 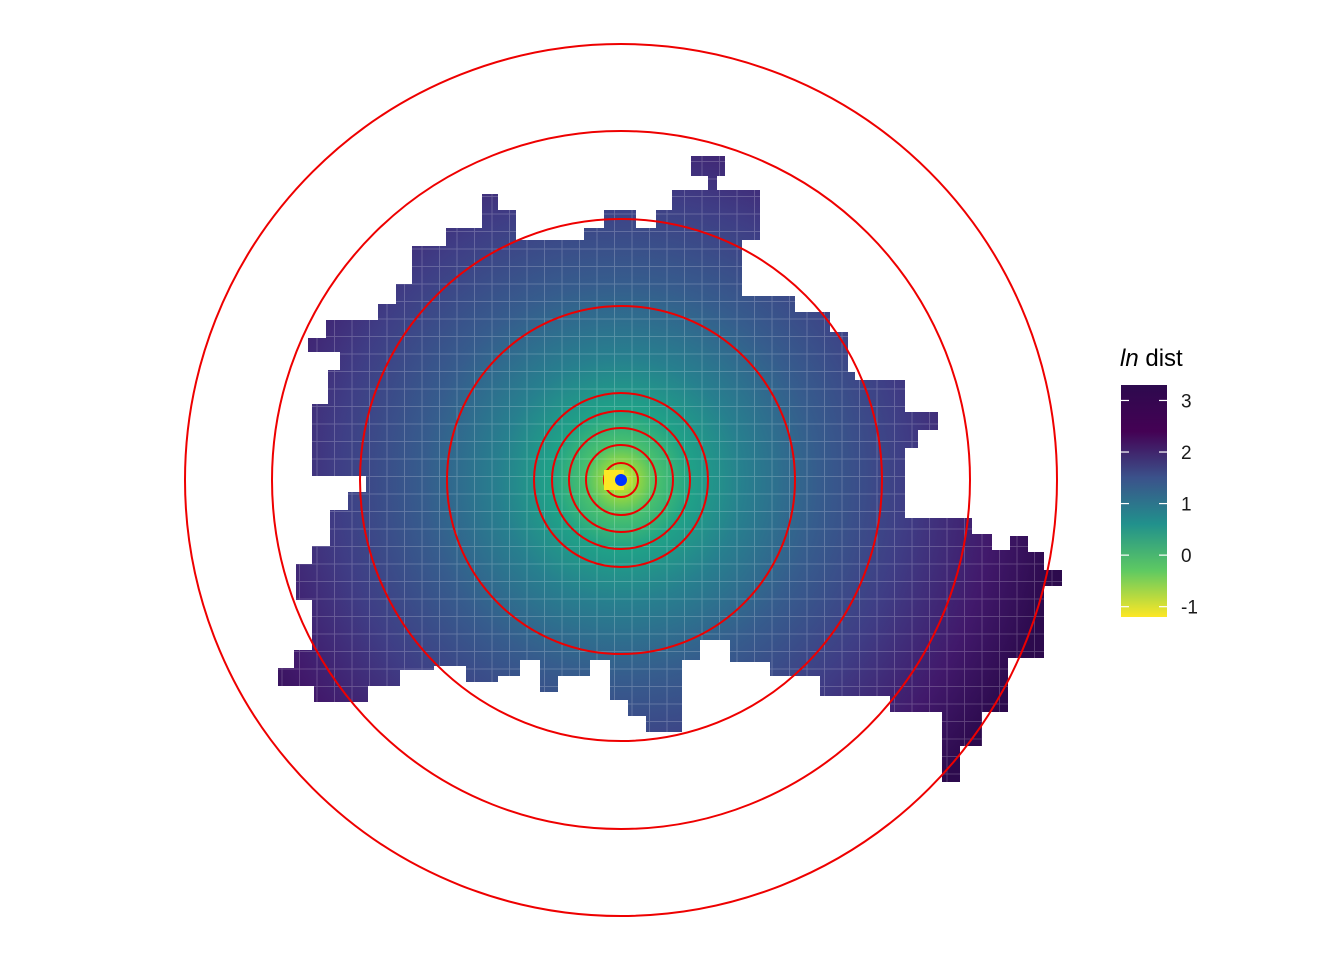 I want to click on legend-tick-label: 2, so click(x=1186, y=453).